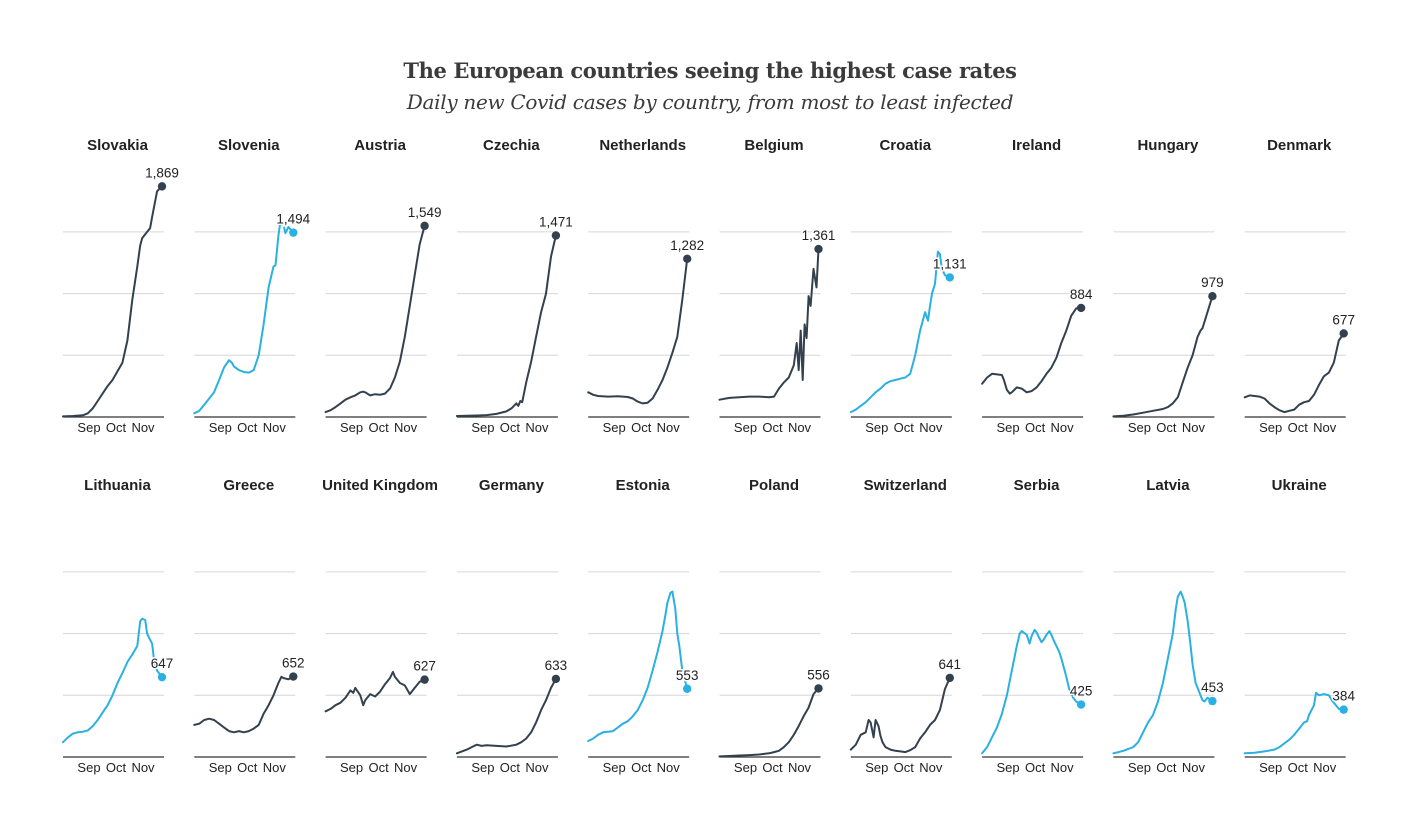 The height and width of the screenshot is (837, 1420). Describe the element at coordinates (424, 666) in the screenshot. I see `last-value-label-united-kingdom: 627` at that location.